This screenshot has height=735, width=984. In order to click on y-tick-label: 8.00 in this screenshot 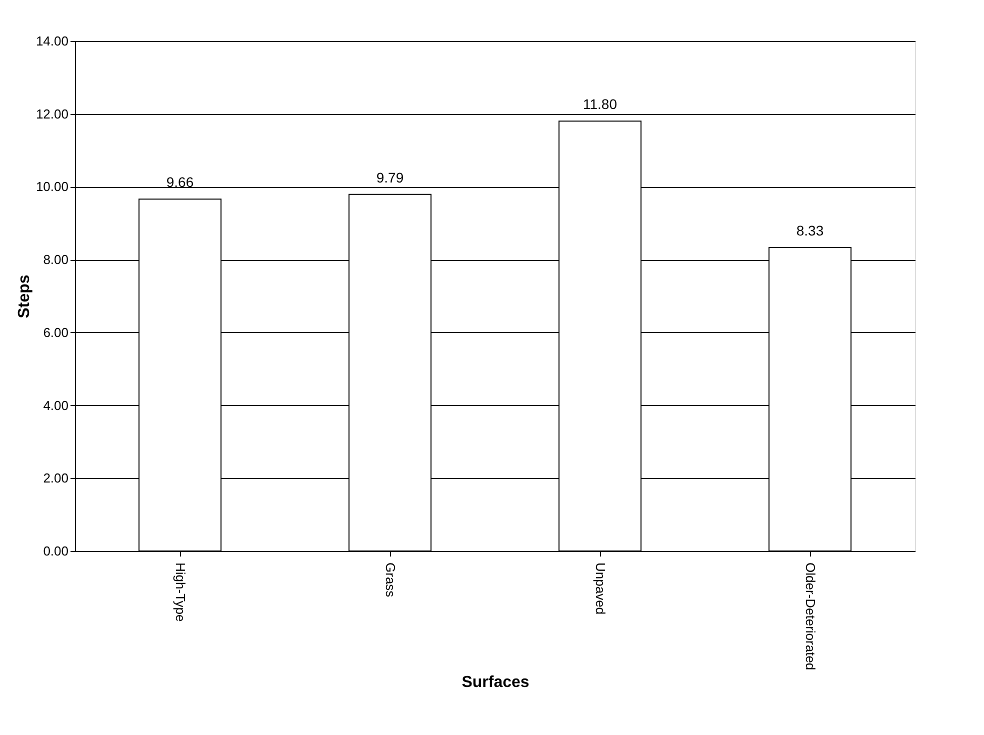, I will do `click(55, 260)`.